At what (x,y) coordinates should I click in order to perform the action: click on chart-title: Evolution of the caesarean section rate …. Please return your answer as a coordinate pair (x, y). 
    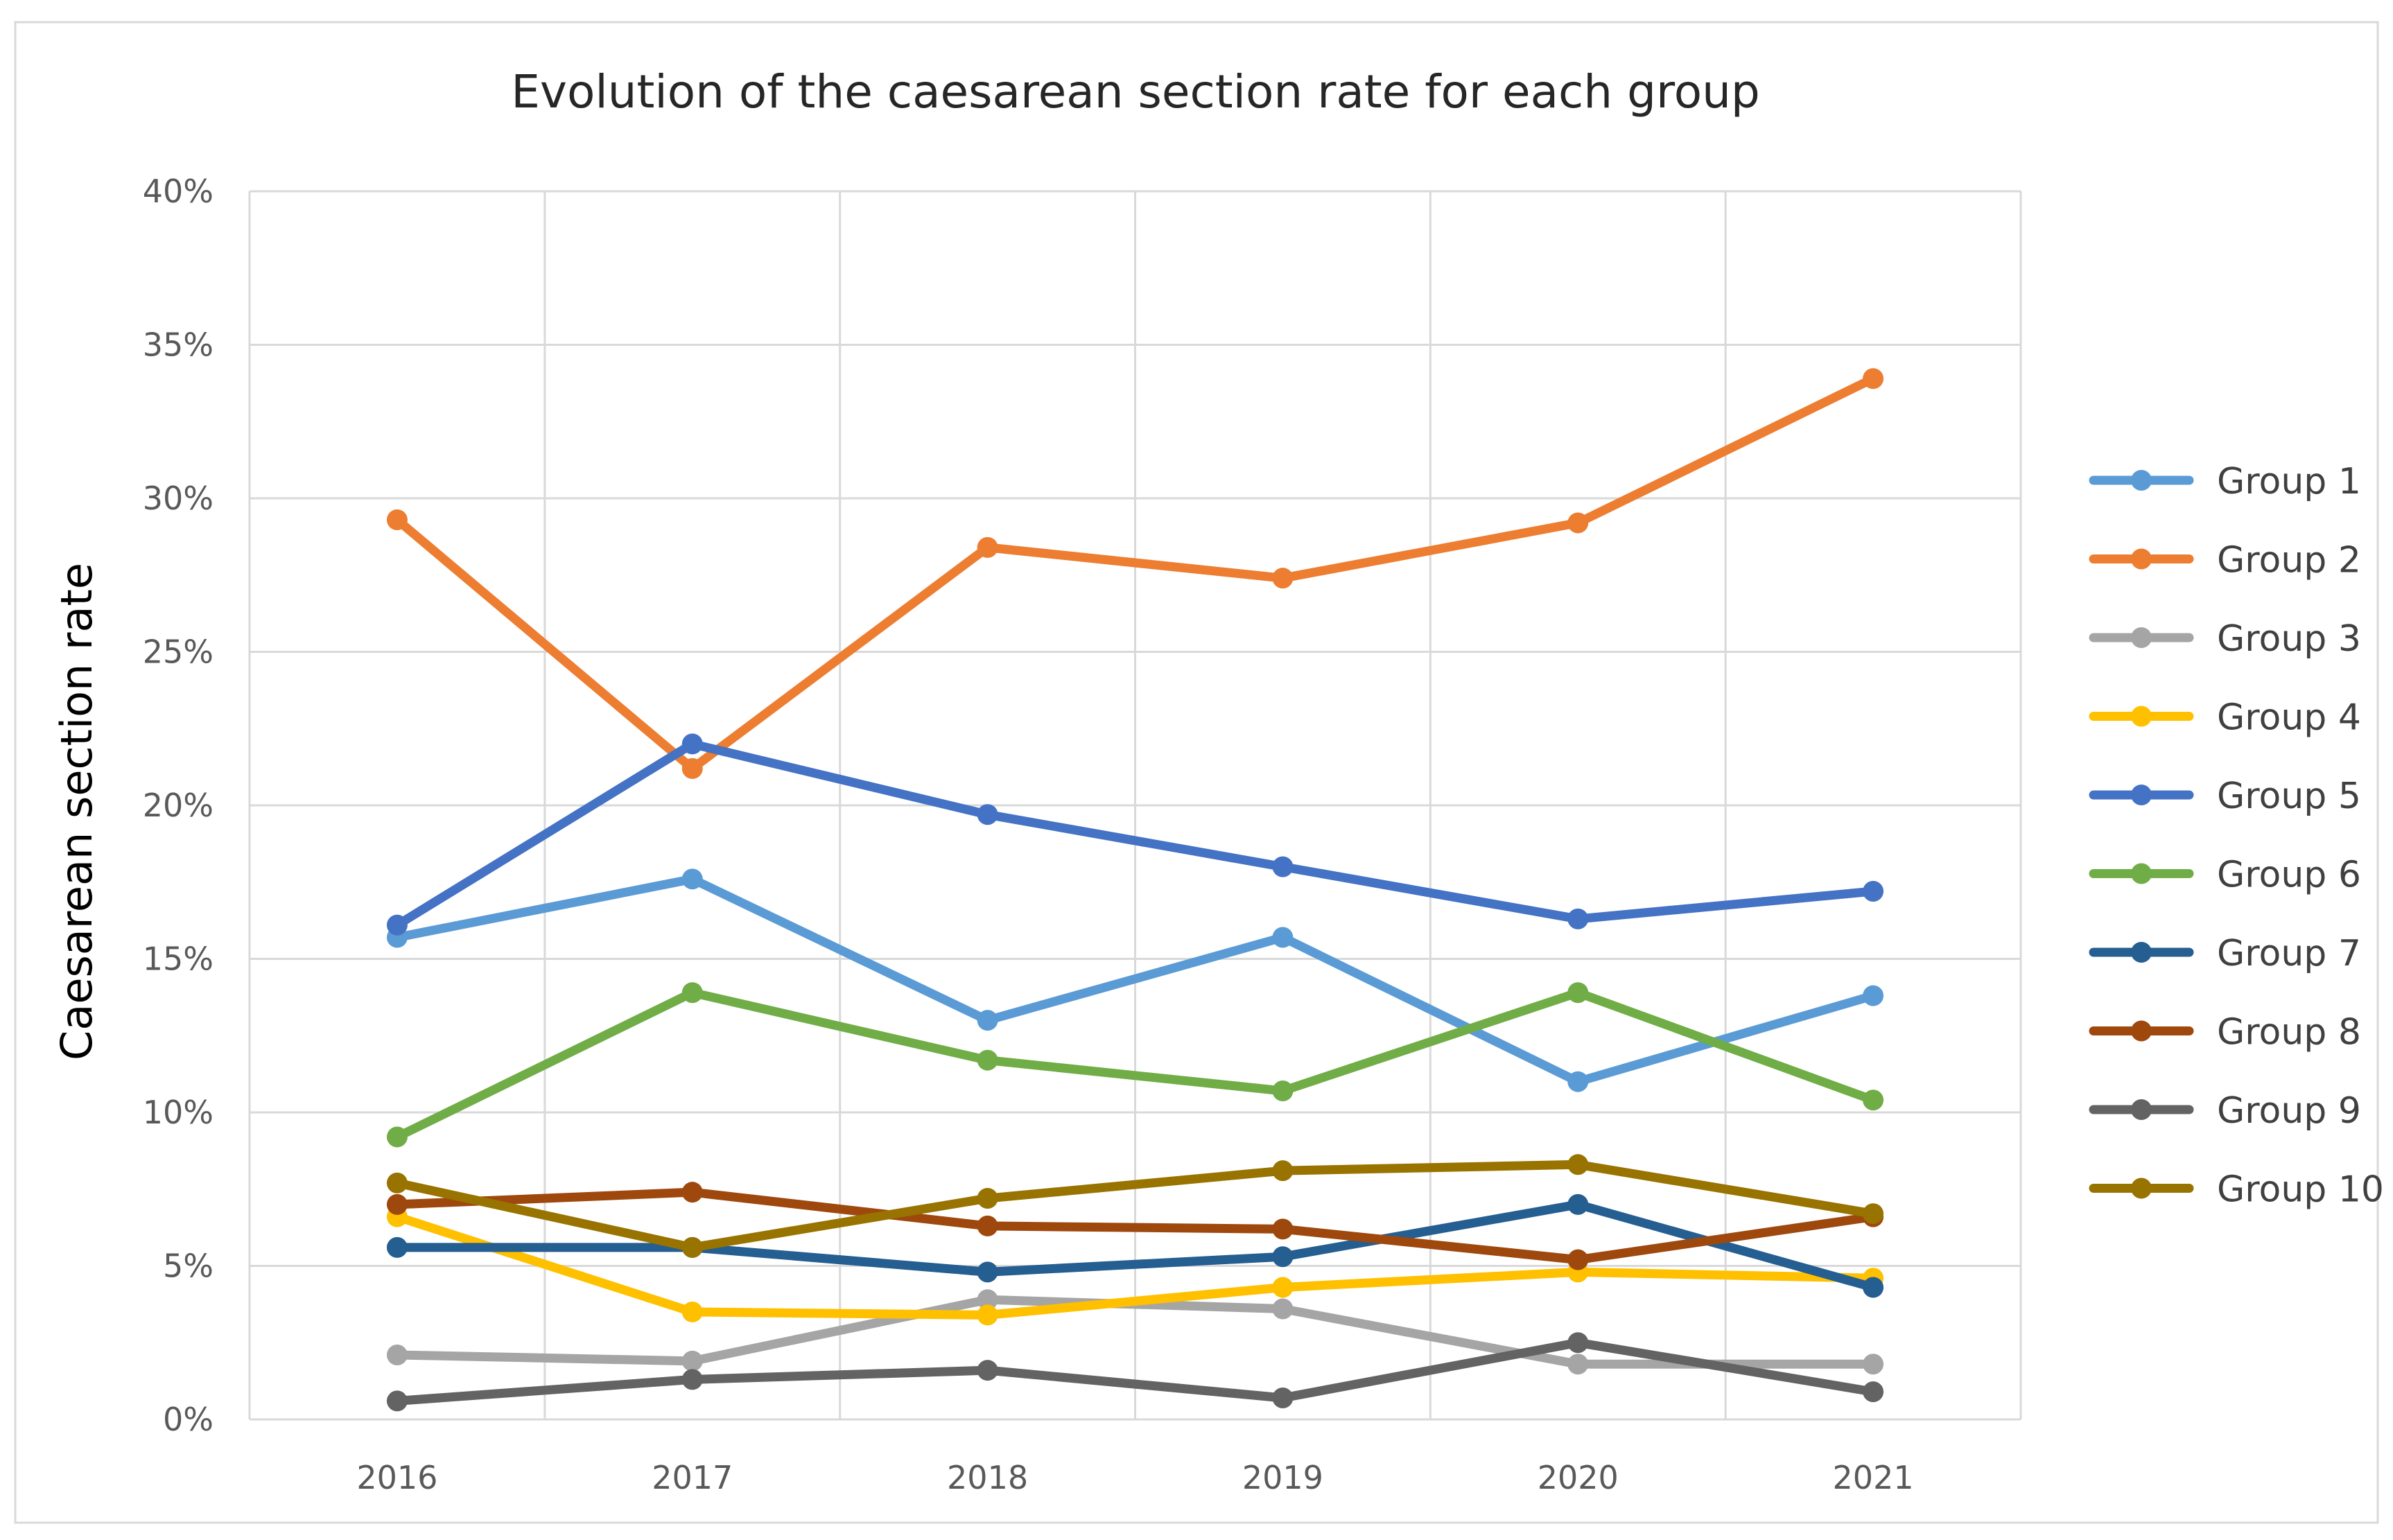
    Looking at the image, I should click on (1135, 92).